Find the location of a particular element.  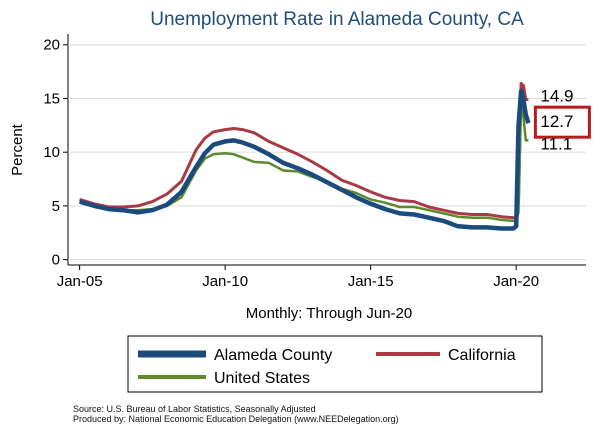

end-value-annotations: 14.9 12.7 11.1 is located at coordinates (562, 120).